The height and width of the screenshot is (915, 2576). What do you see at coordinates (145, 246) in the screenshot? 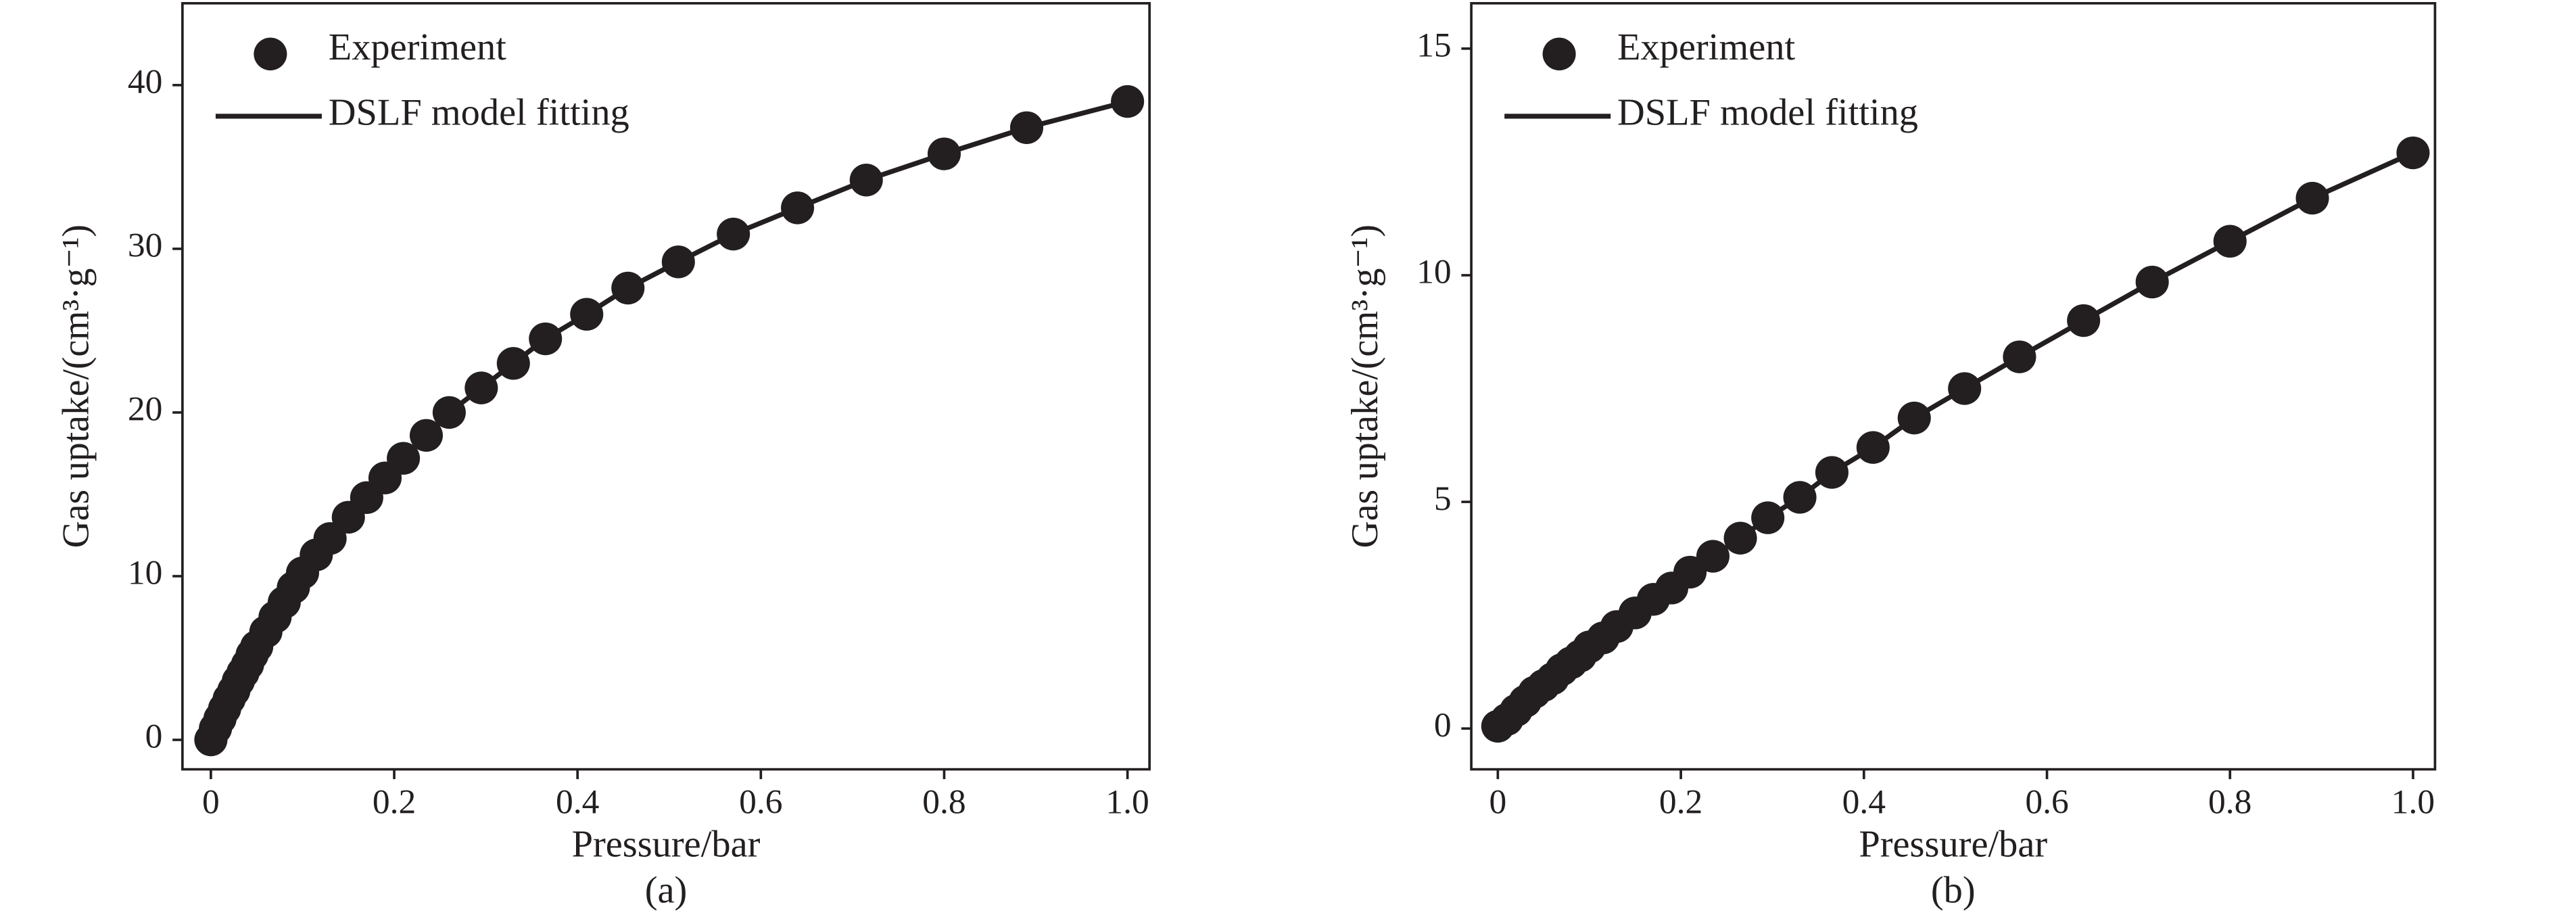
I see `y-tick-label: 30` at bounding box center [145, 246].